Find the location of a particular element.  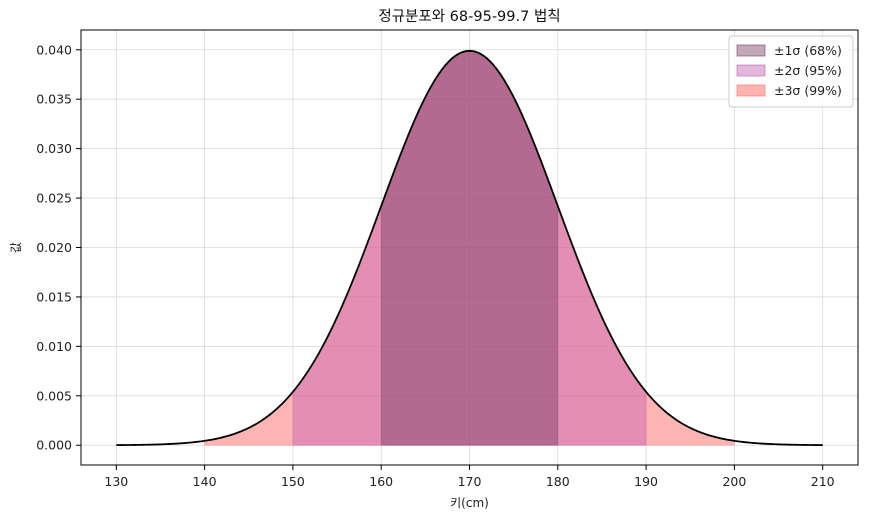

y-tick-label: 0.040 is located at coordinates (54, 49).